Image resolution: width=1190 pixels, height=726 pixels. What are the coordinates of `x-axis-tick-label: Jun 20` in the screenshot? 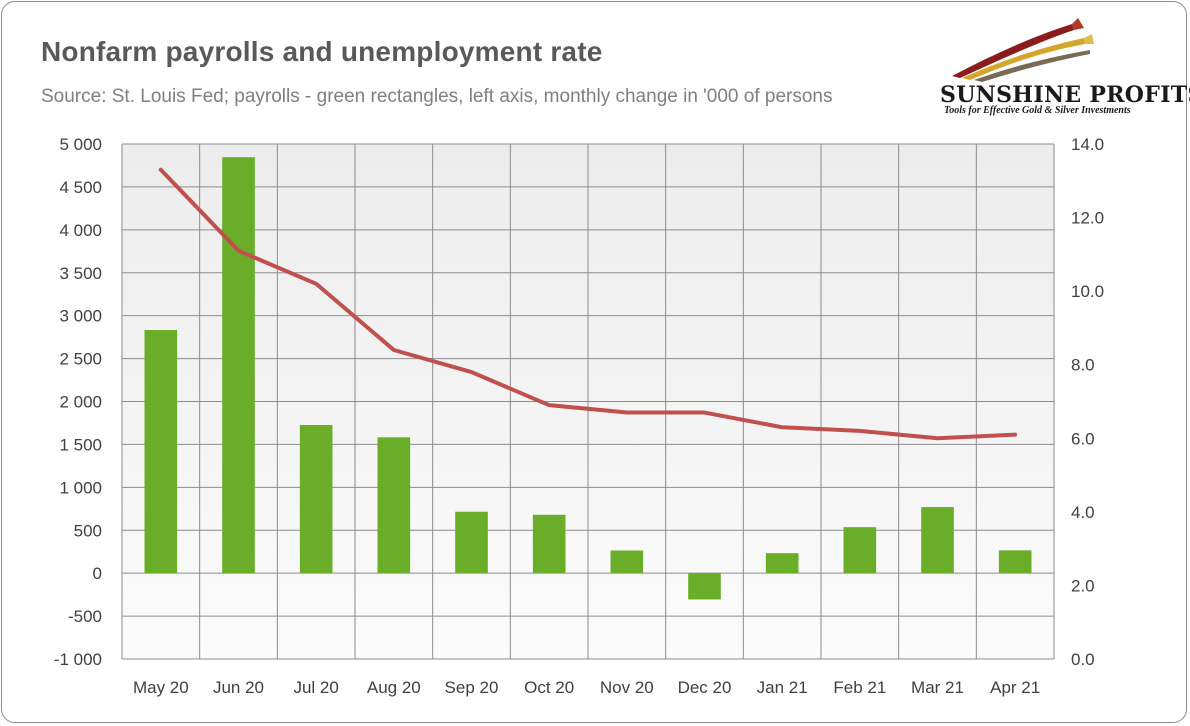 It's located at (238, 687).